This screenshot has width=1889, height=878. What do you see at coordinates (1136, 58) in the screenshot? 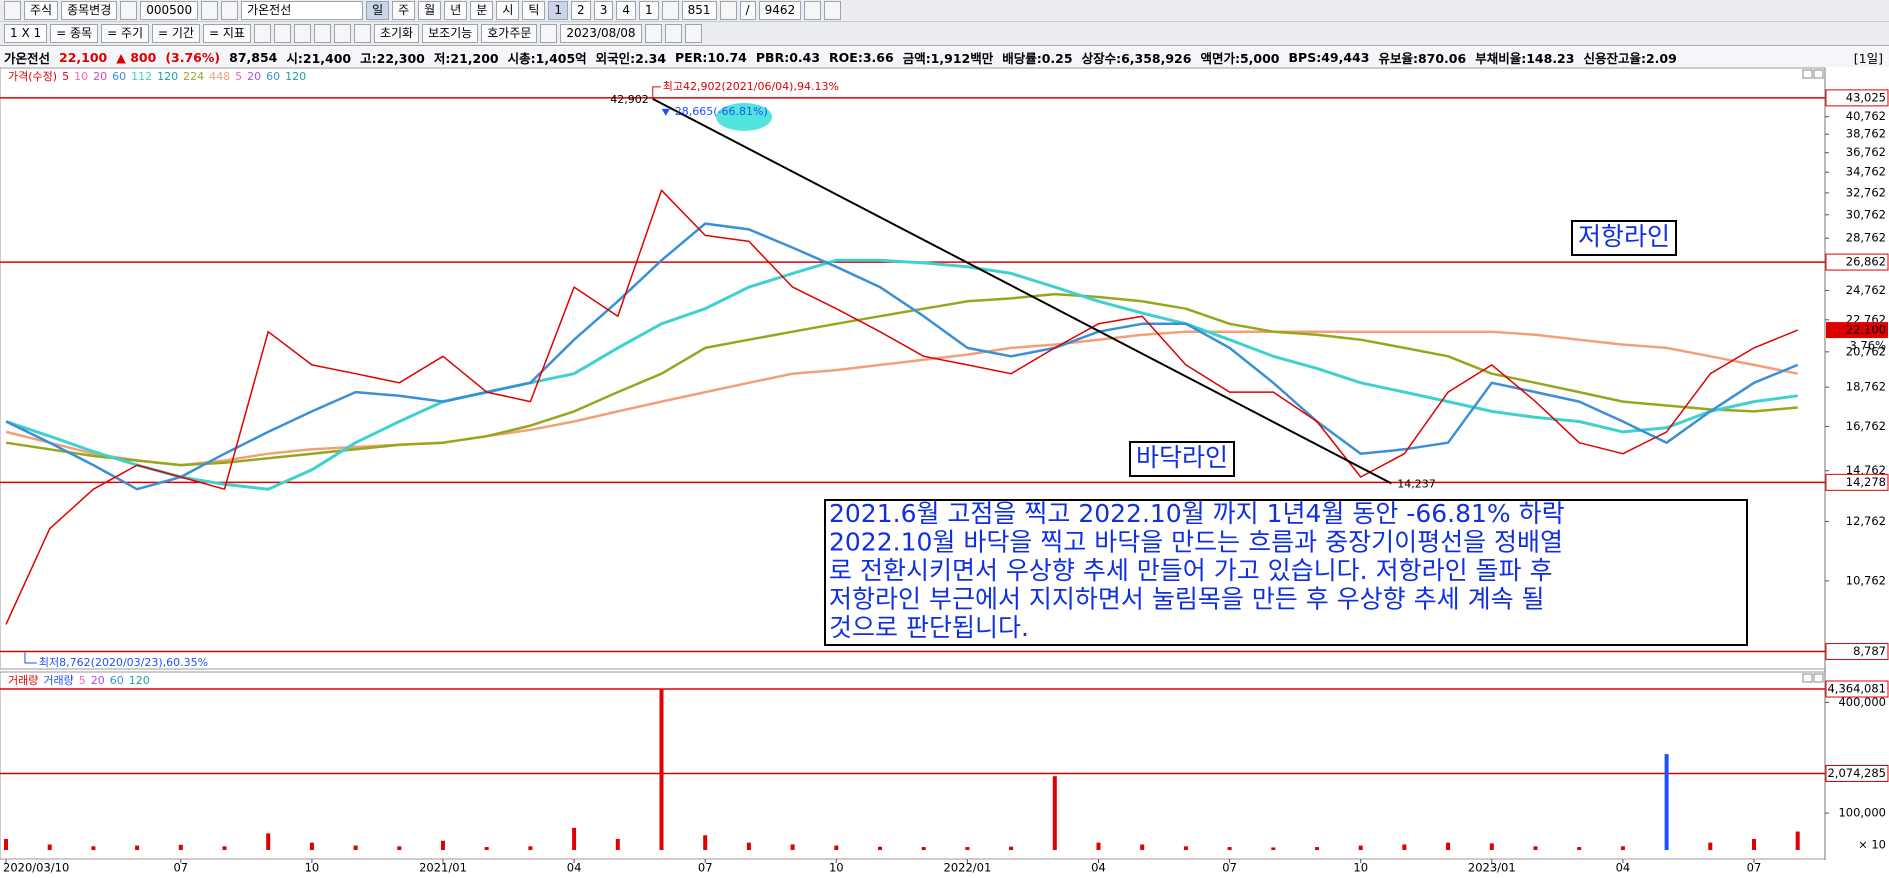
I see `info-item: 상장수:6,358,926` at bounding box center [1136, 58].